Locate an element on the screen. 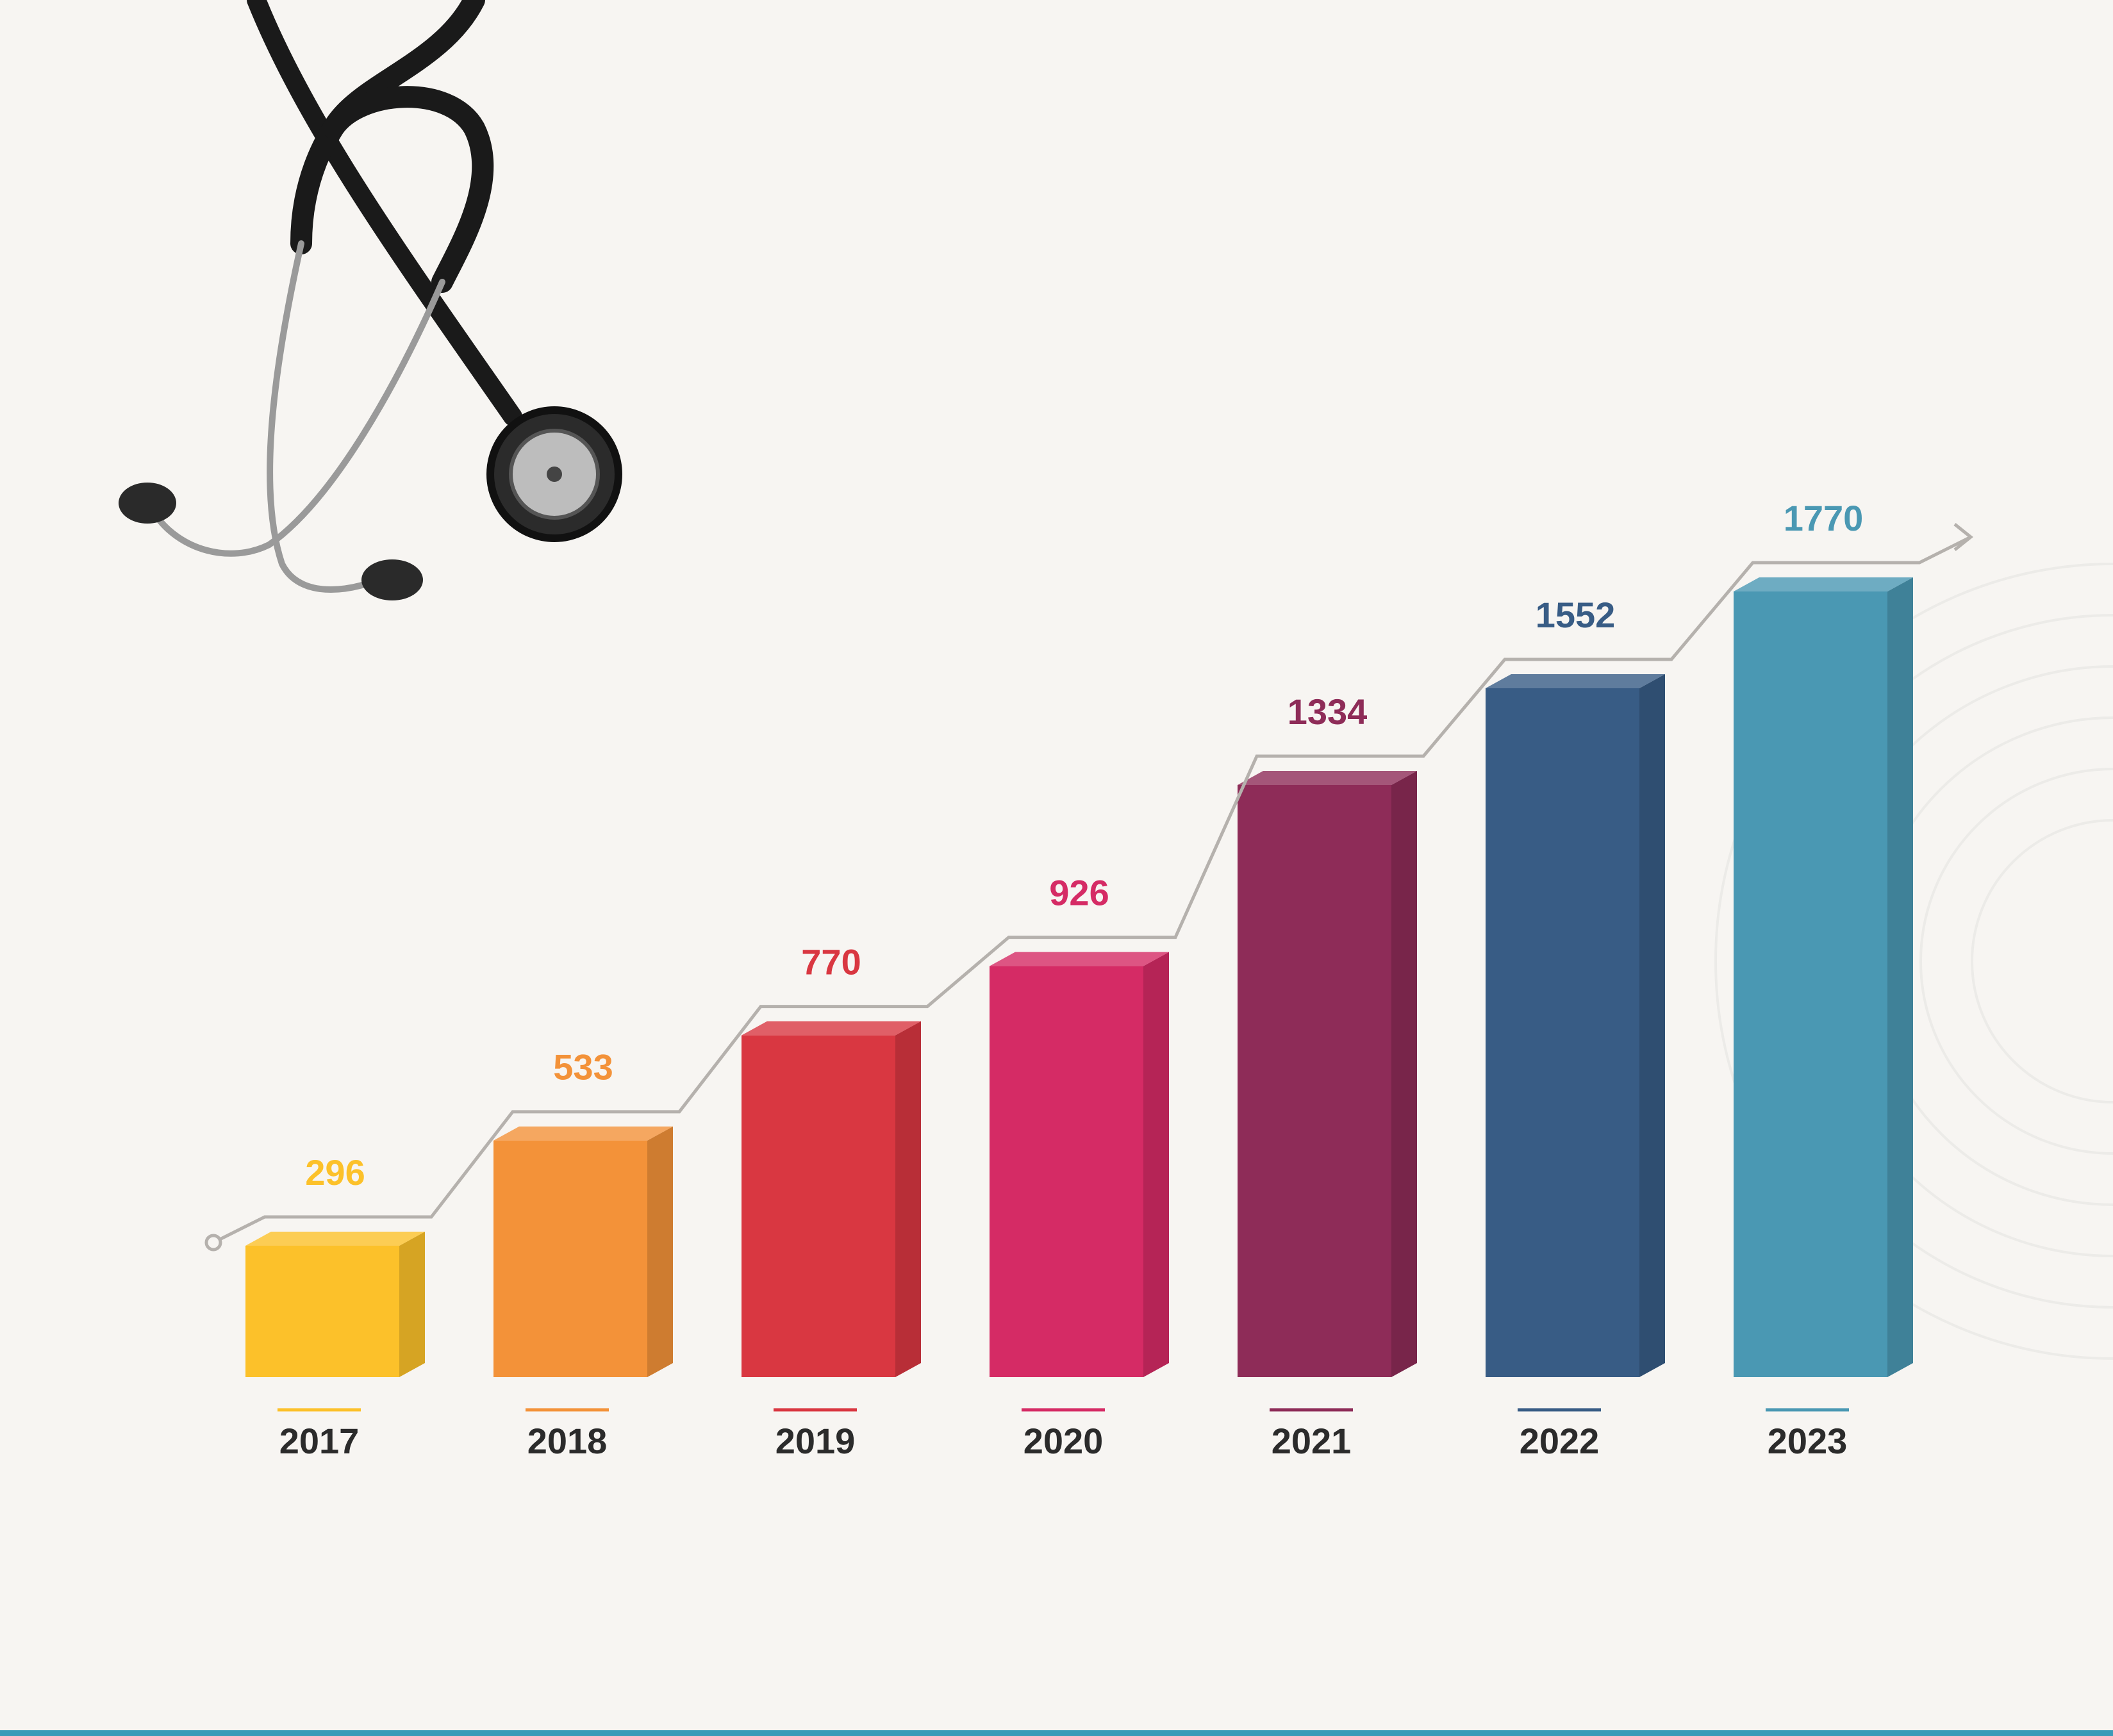 This screenshot has height=1736, width=2113. trend-arrowhead is located at coordinates (1963, 537).